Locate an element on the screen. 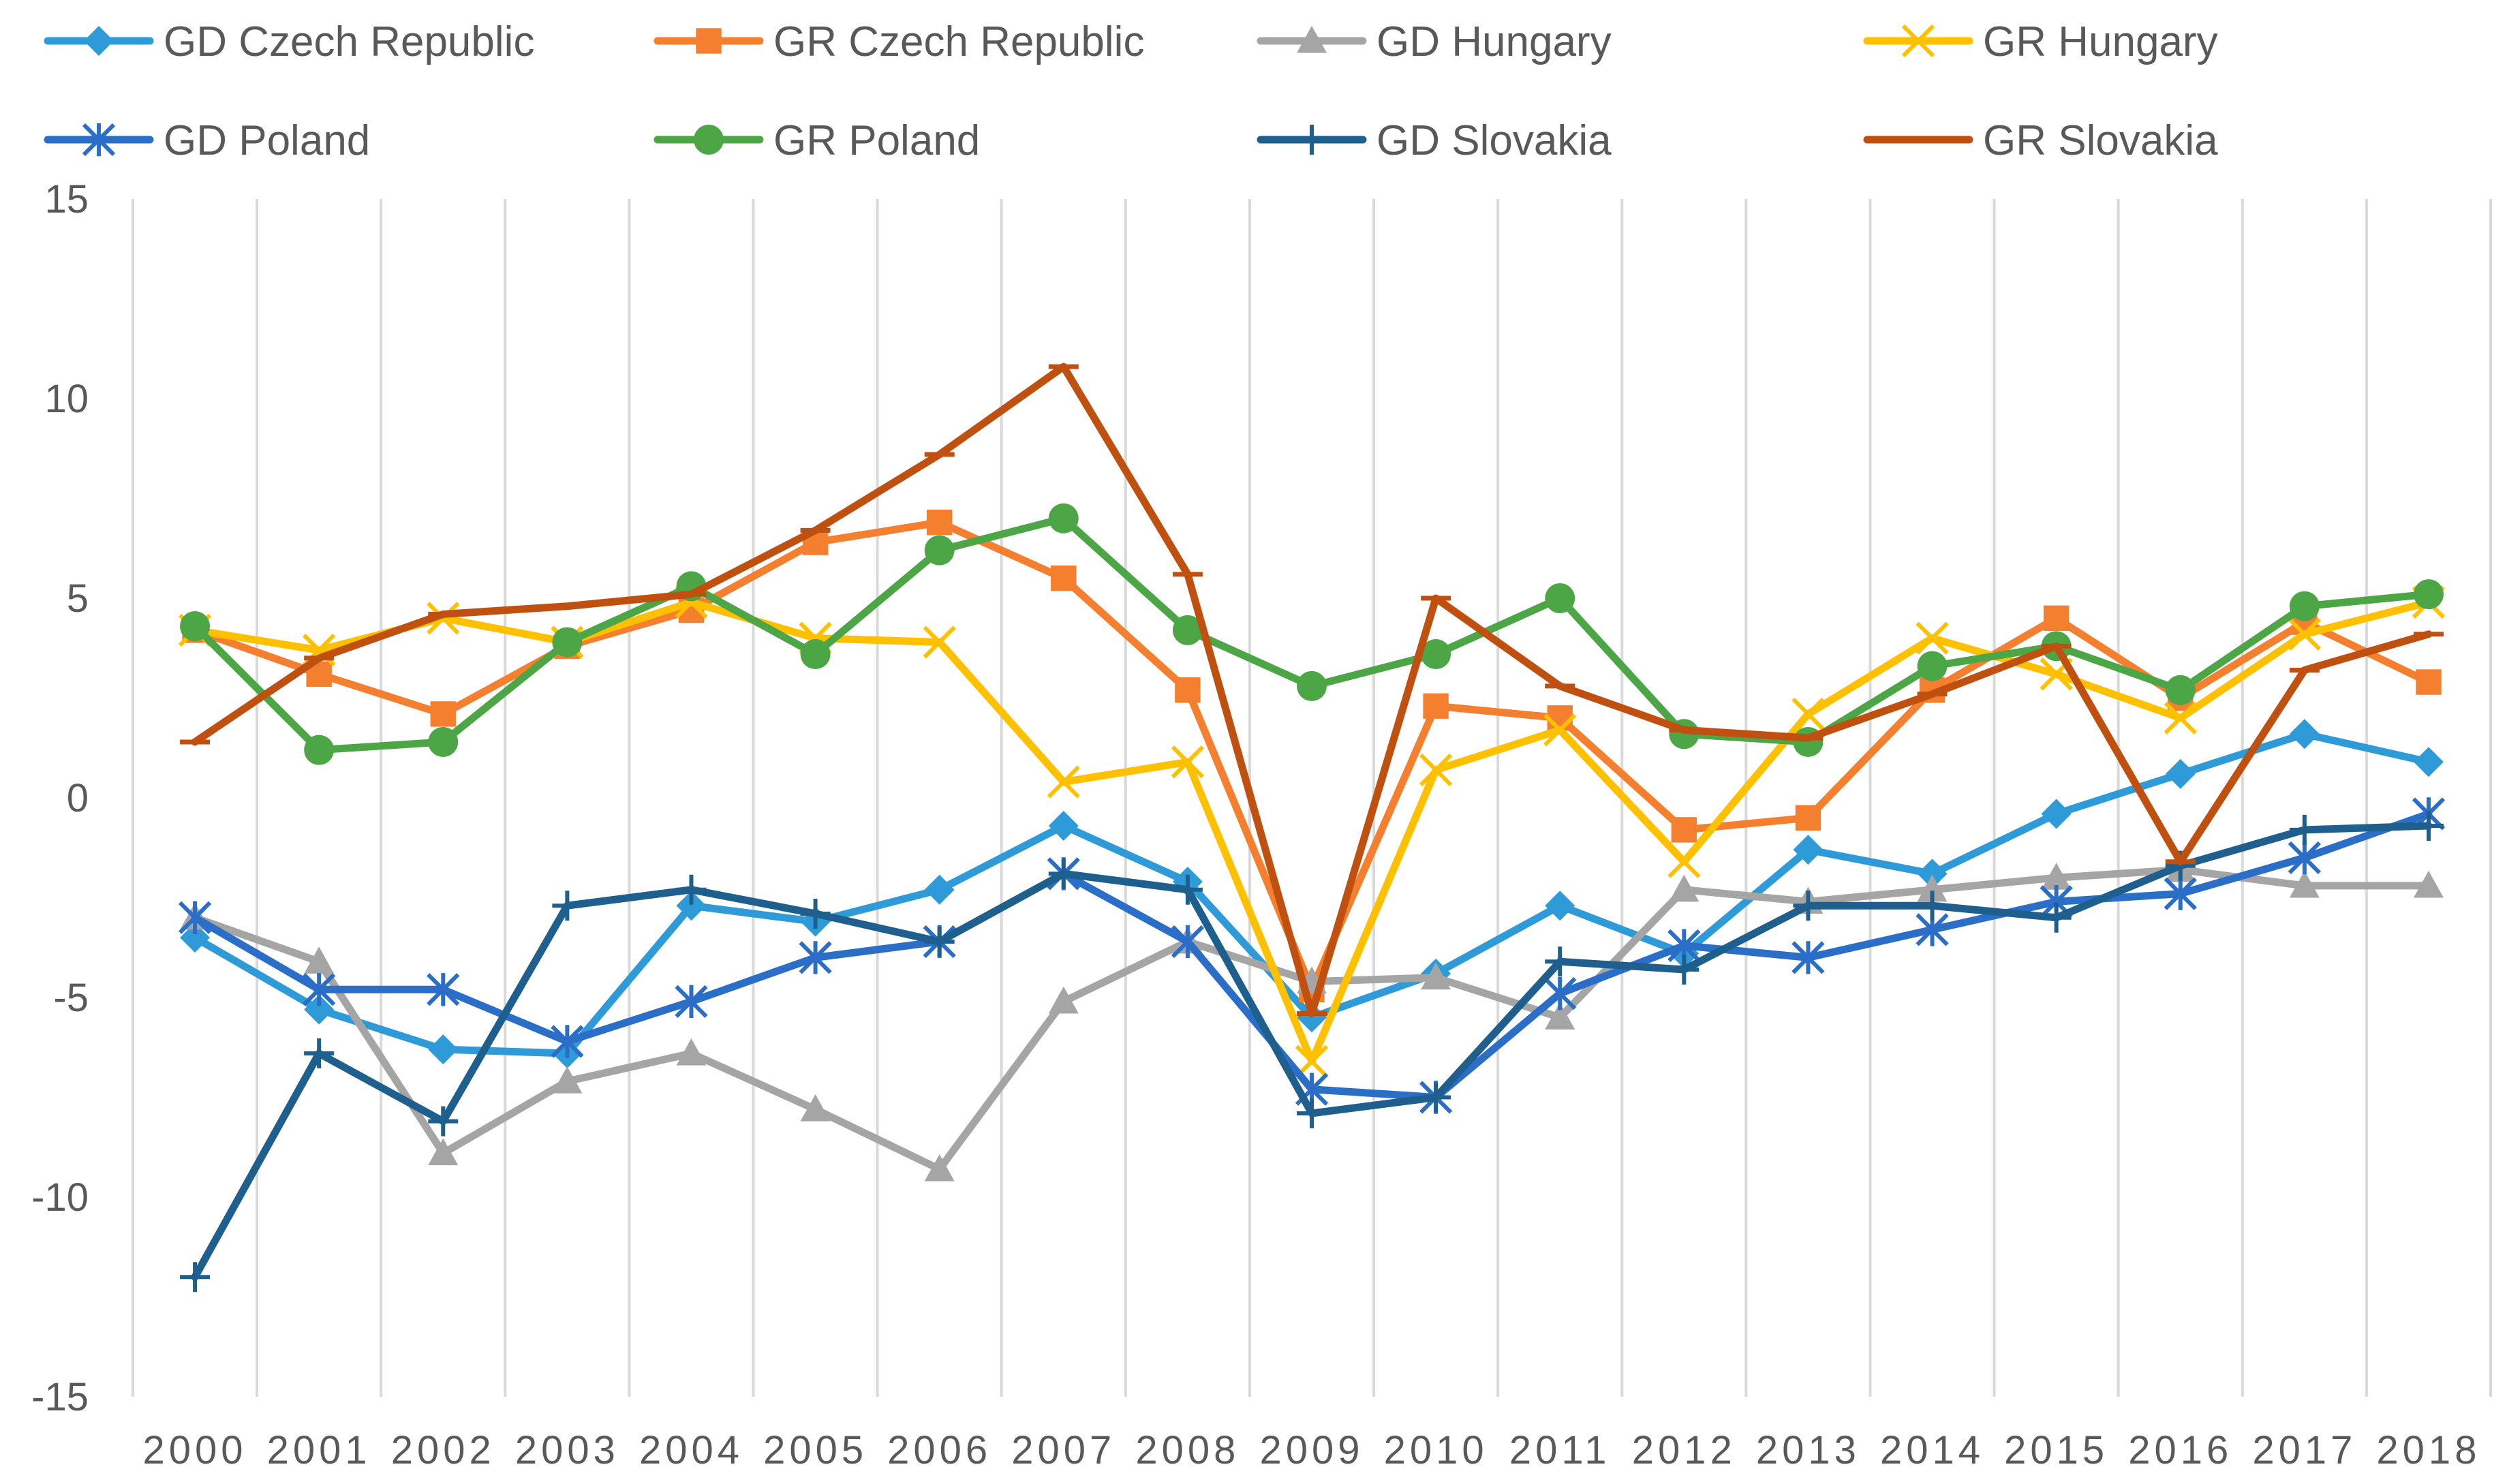 The width and height of the screenshot is (2507, 1484). legend-item-gd-hungary: GD Hungary is located at coordinates (1434, 42).